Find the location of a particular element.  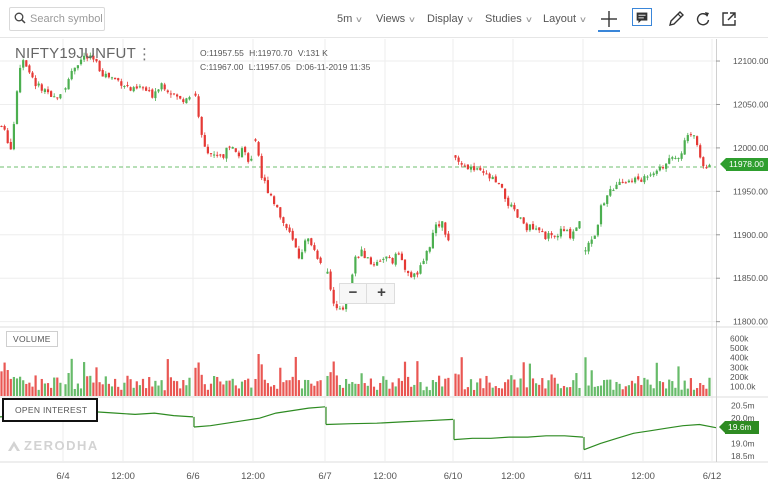

search-box is located at coordinates (57, 19).